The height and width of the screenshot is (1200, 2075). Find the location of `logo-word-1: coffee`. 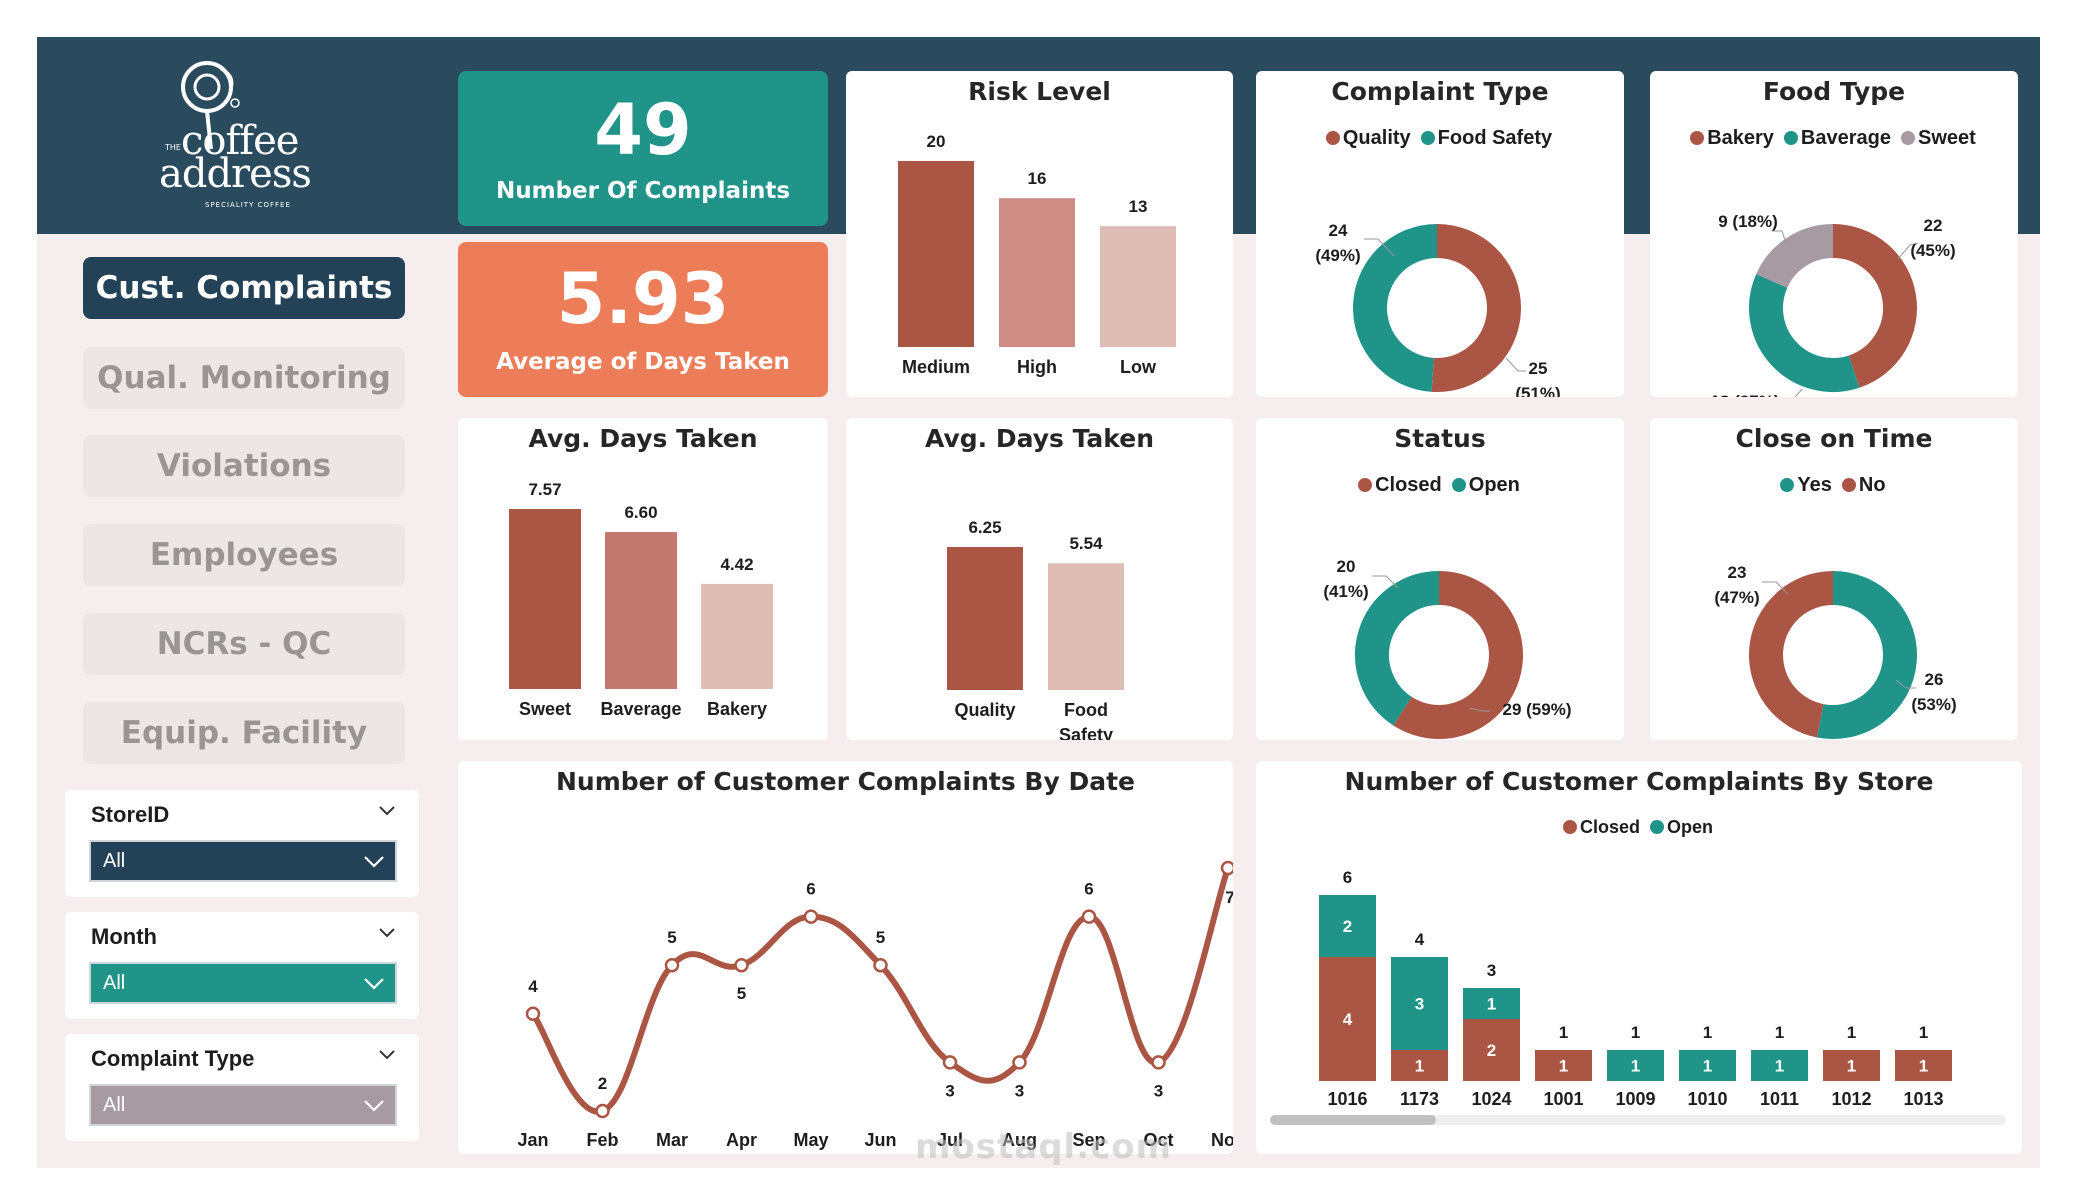

logo-word-1: coffee is located at coordinates (240, 141).